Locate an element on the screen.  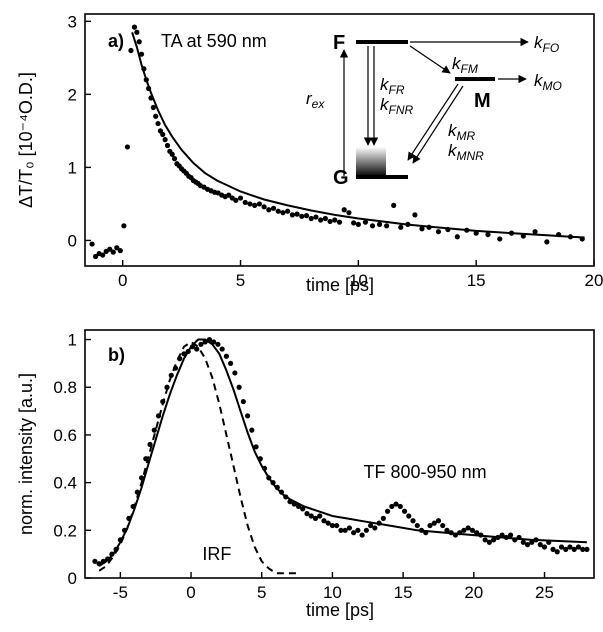
y-tick-label: 0.4 is located at coordinates (65, 483).